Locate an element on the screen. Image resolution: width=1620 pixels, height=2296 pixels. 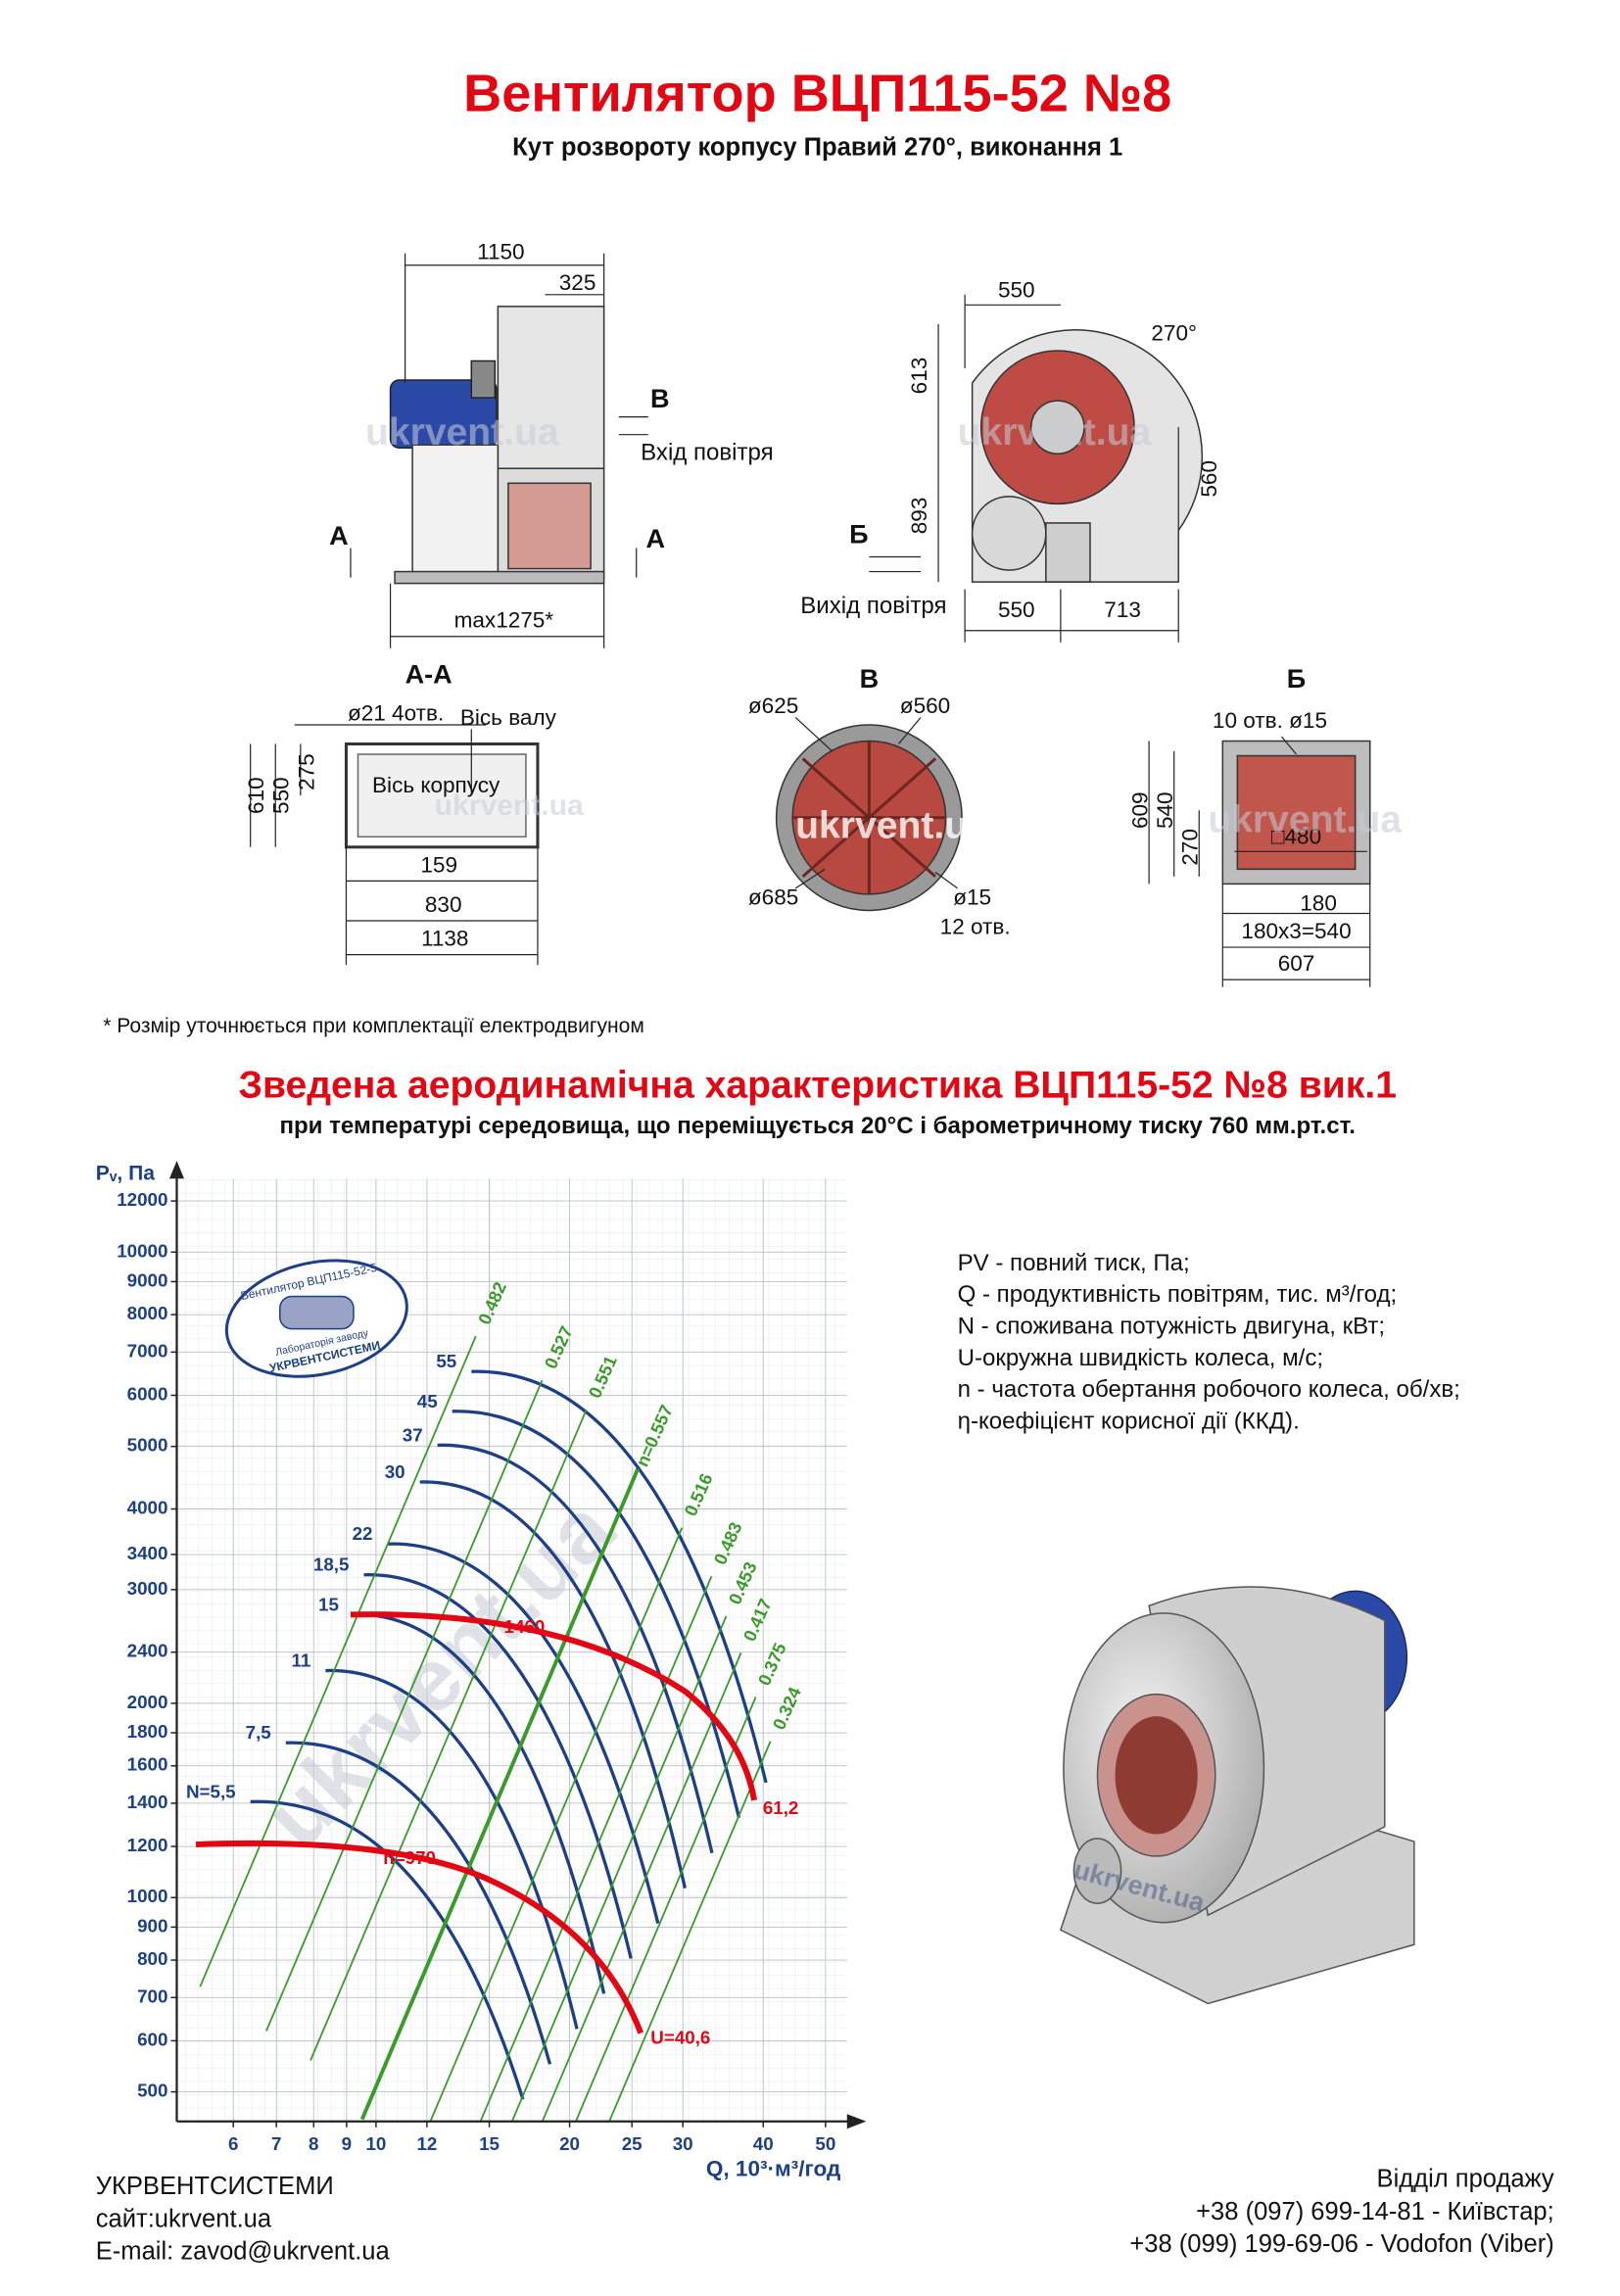
dimension: 609 is located at coordinates (1140, 810).